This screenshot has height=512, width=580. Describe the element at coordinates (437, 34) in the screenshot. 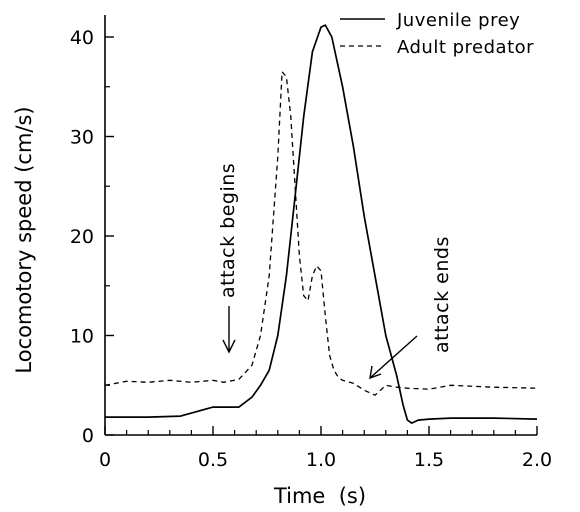

I see `legend: Juvenile prey Adult predator` at that location.